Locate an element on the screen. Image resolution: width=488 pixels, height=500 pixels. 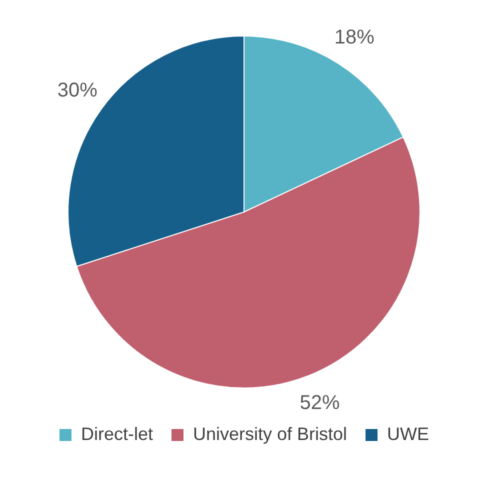
data-label: 52% is located at coordinates (320, 403).